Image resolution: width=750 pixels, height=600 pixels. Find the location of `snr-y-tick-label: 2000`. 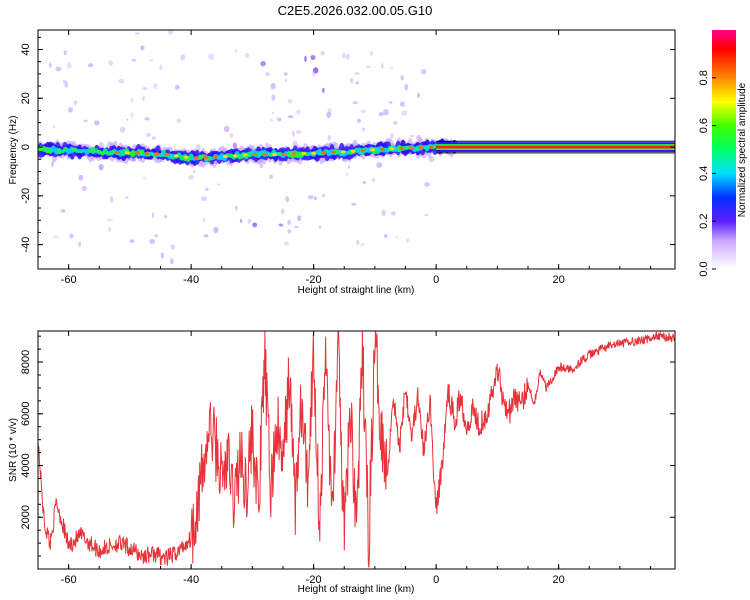

snr-y-tick-label: 2000 is located at coordinates (26, 517).